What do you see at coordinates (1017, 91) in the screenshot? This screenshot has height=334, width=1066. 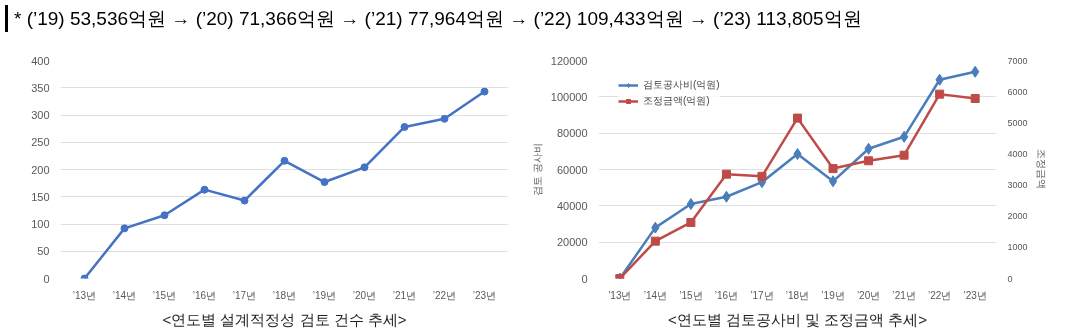 I see `y2-tick-label: 6000` at bounding box center [1017, 91].